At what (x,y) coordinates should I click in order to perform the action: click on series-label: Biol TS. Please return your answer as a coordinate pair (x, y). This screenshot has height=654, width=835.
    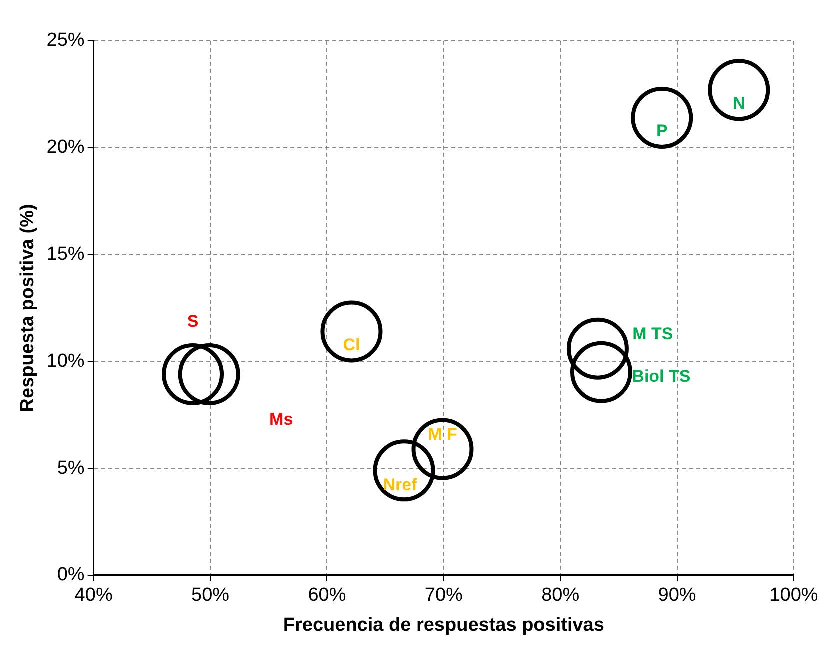
    Looking at the image, I should click on (661, 376).